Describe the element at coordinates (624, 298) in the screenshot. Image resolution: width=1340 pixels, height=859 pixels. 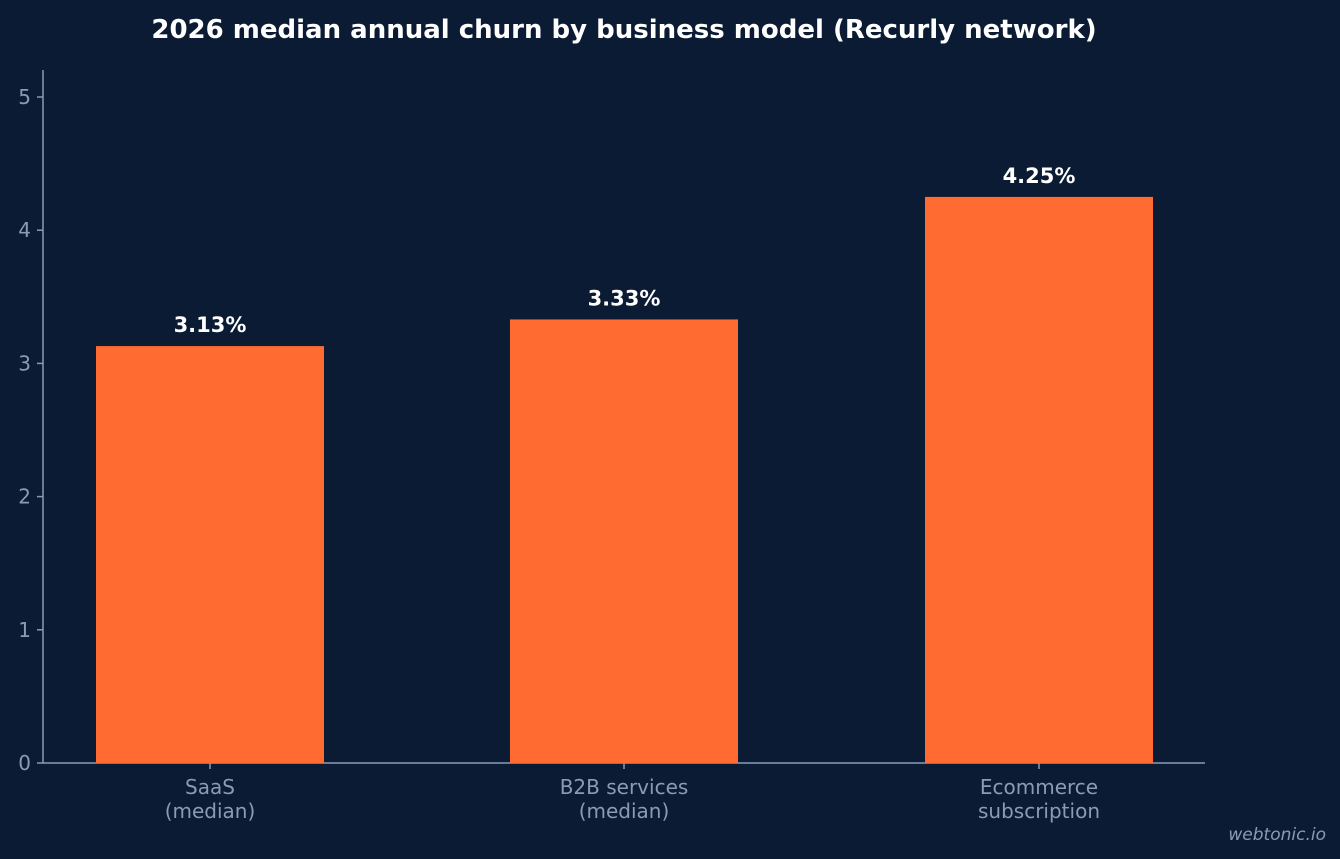
I see `data-label: 3.33%` at that location.